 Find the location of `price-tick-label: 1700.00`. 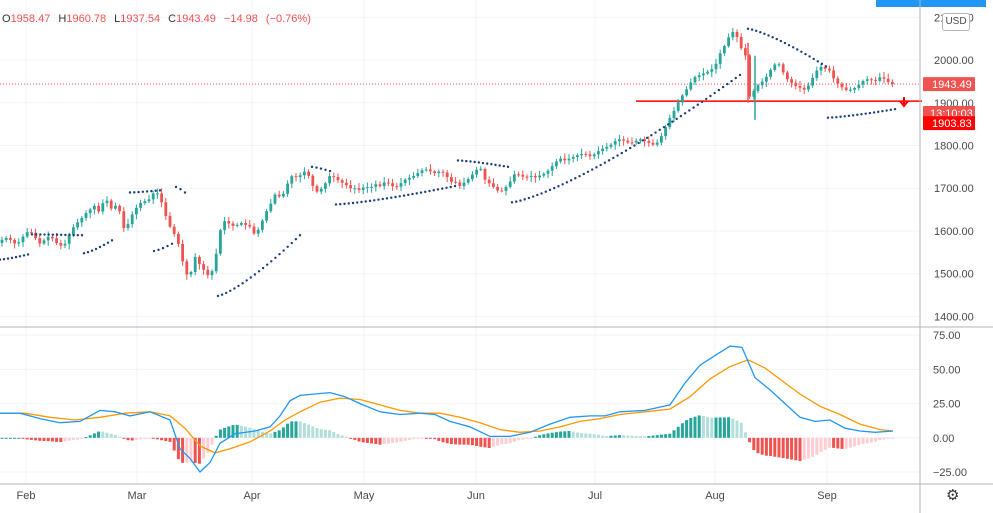

price-tick-label: 1700.00 is located at coordinates (954, 189).